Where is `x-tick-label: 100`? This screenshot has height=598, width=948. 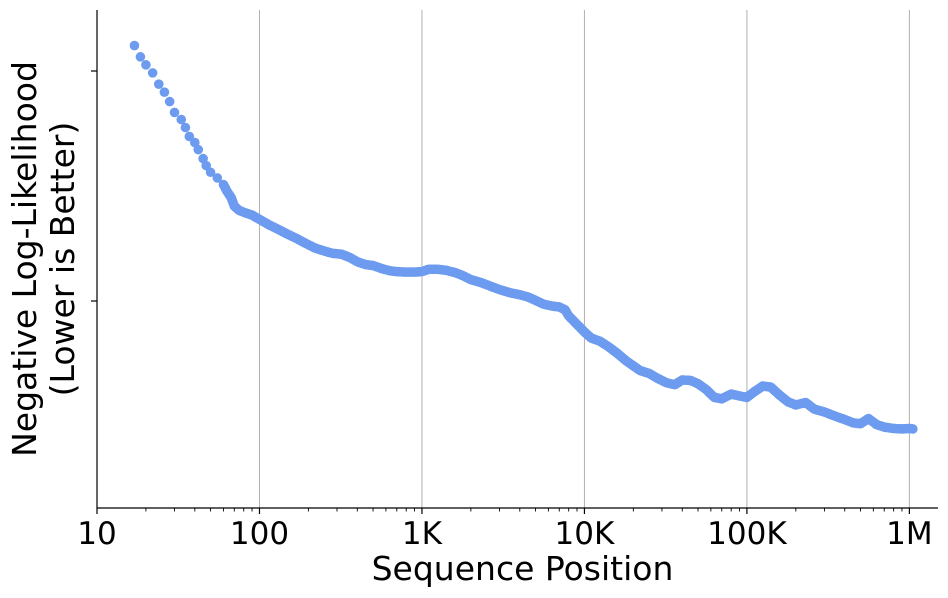
x-tick-label: 100 is located at coordinates (259, 534).